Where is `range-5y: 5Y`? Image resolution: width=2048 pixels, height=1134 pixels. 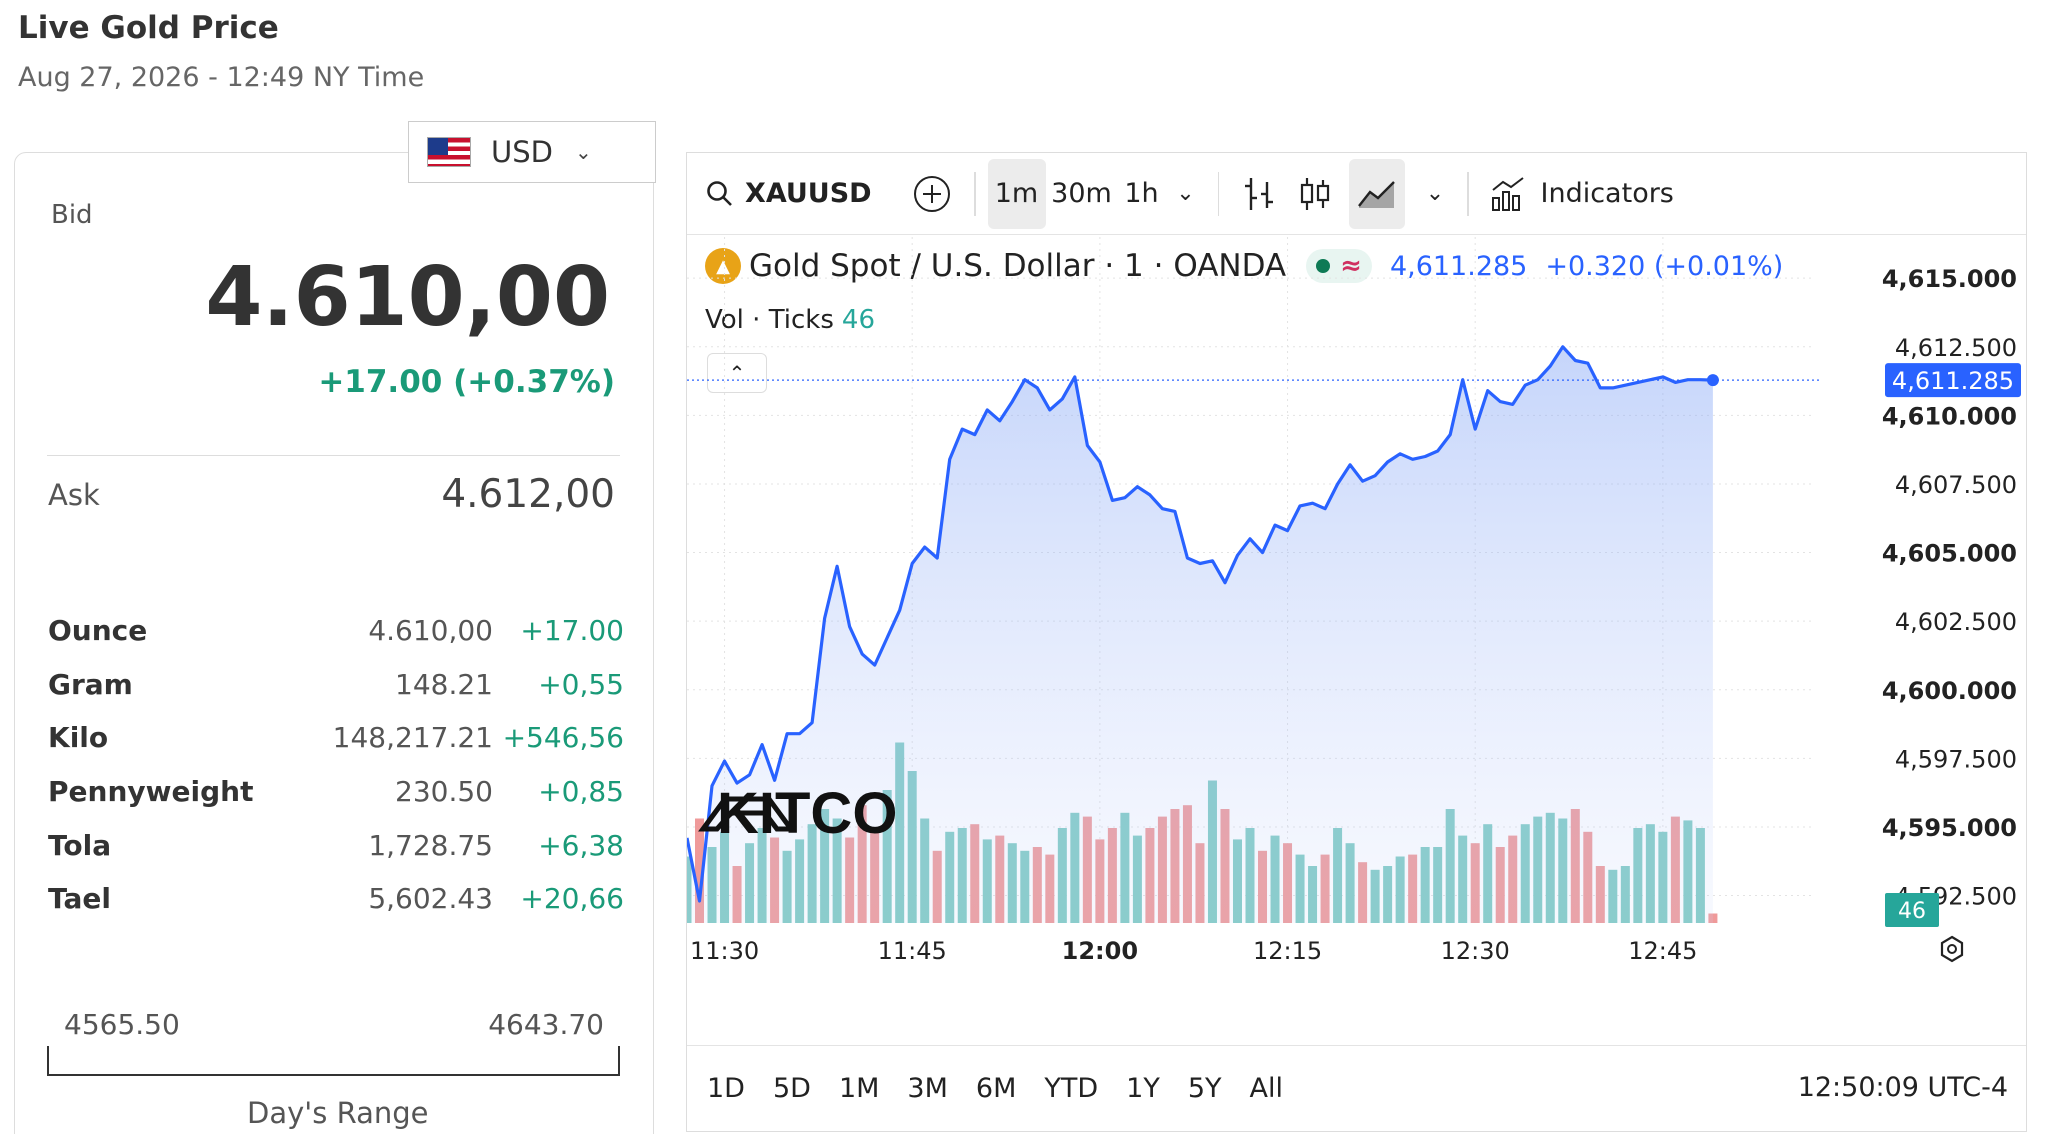
range-5y: 5Y is located at coordinates (1204, 1088).